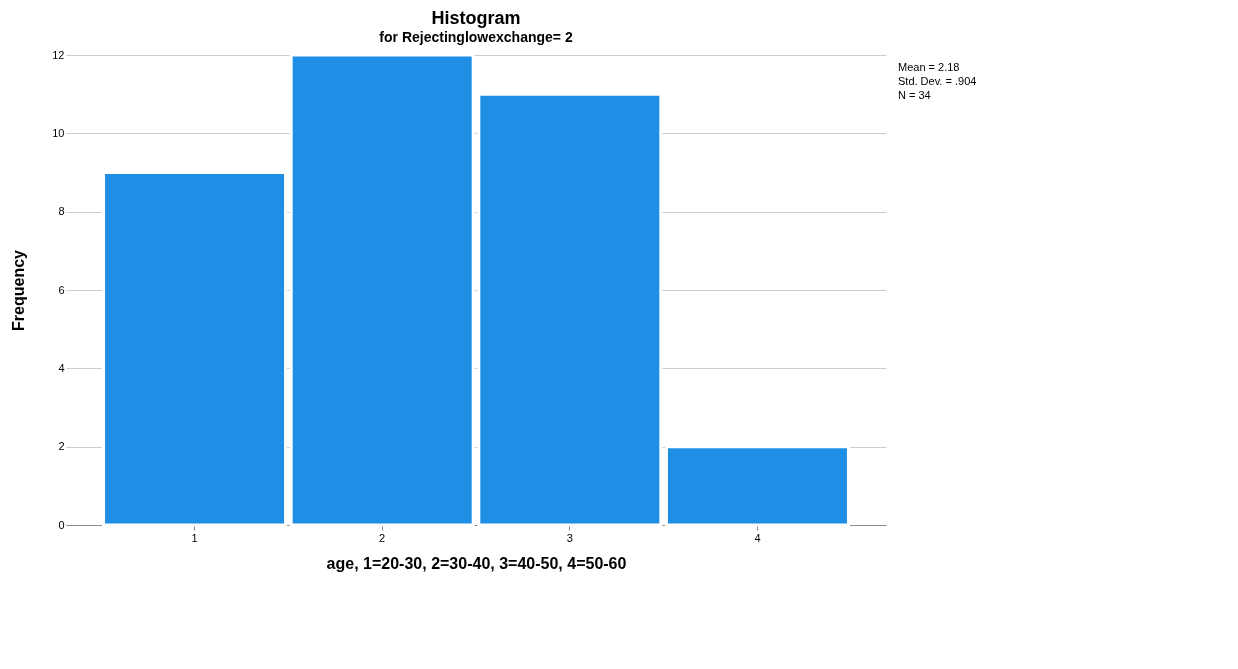 The width and height of the screenshot is (1238, 669). What do you see at coordinates (194, 537) in the screenshot?
I see `x-tick-label: 1` at bounding box center [194, 537].